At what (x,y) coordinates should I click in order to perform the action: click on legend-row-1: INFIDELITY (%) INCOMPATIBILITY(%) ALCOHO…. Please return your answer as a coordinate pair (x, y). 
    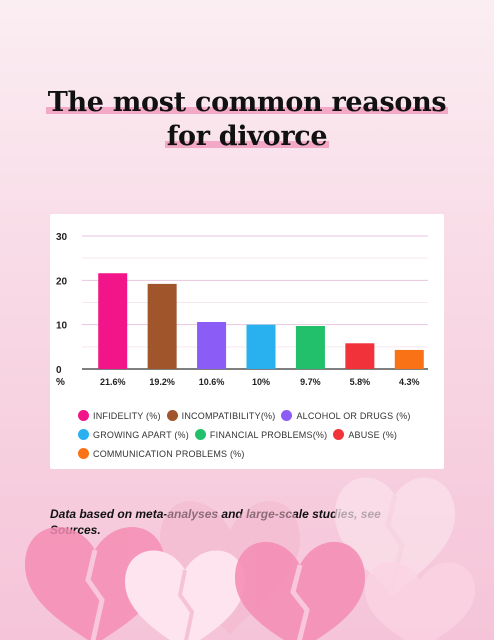
    Looking at the image, I should click on (258, 415).